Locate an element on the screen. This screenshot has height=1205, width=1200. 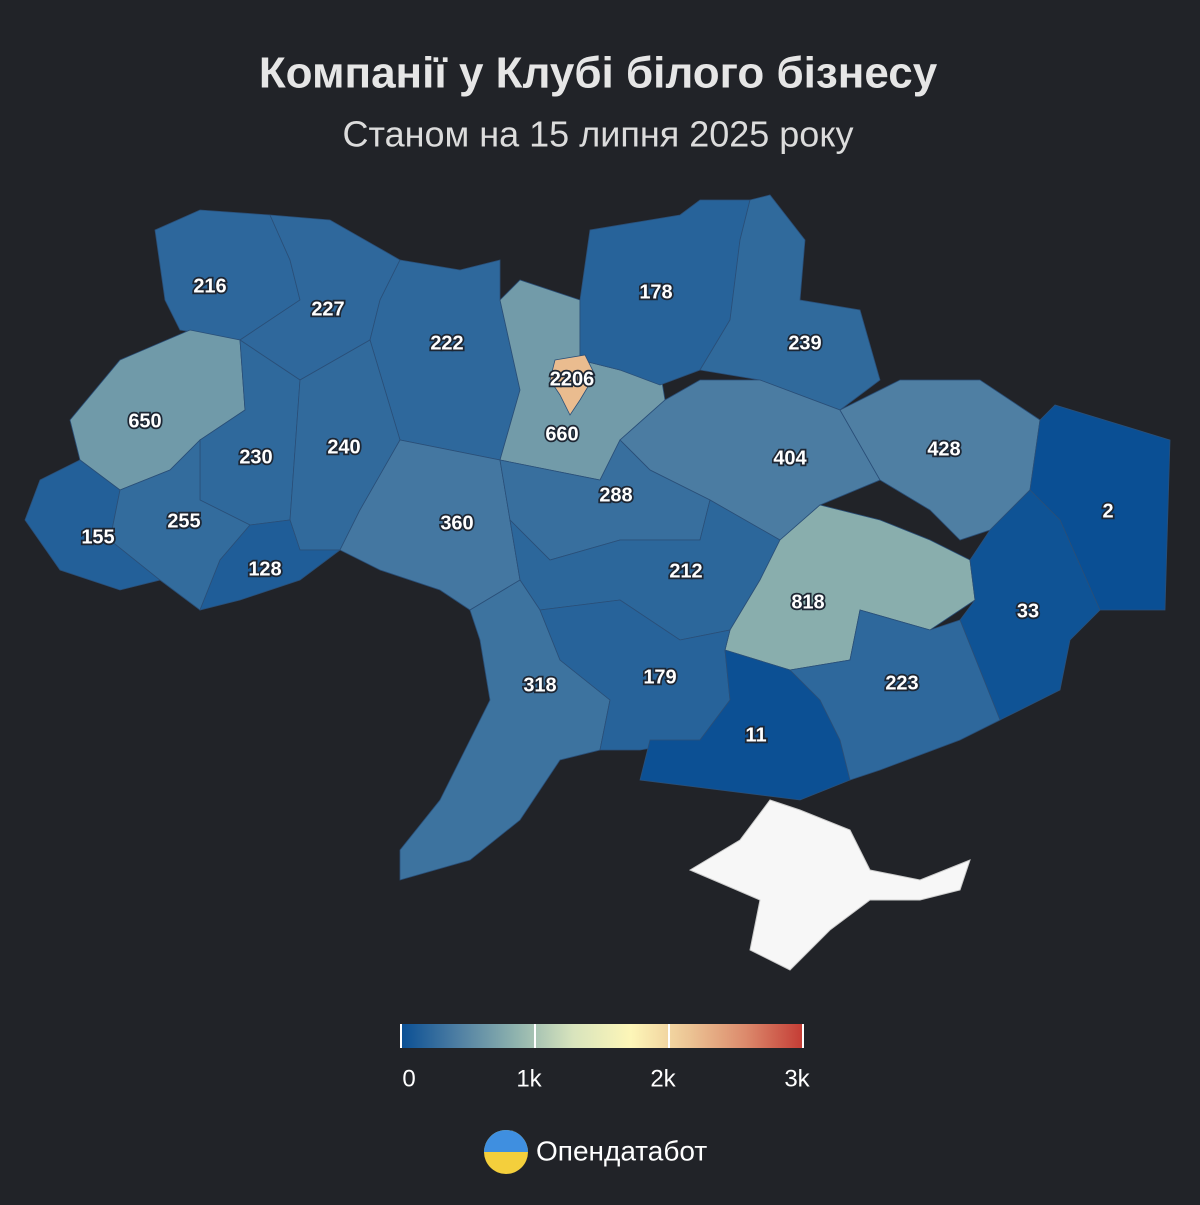
region-label: 179 is located at coordinates (659, 677).